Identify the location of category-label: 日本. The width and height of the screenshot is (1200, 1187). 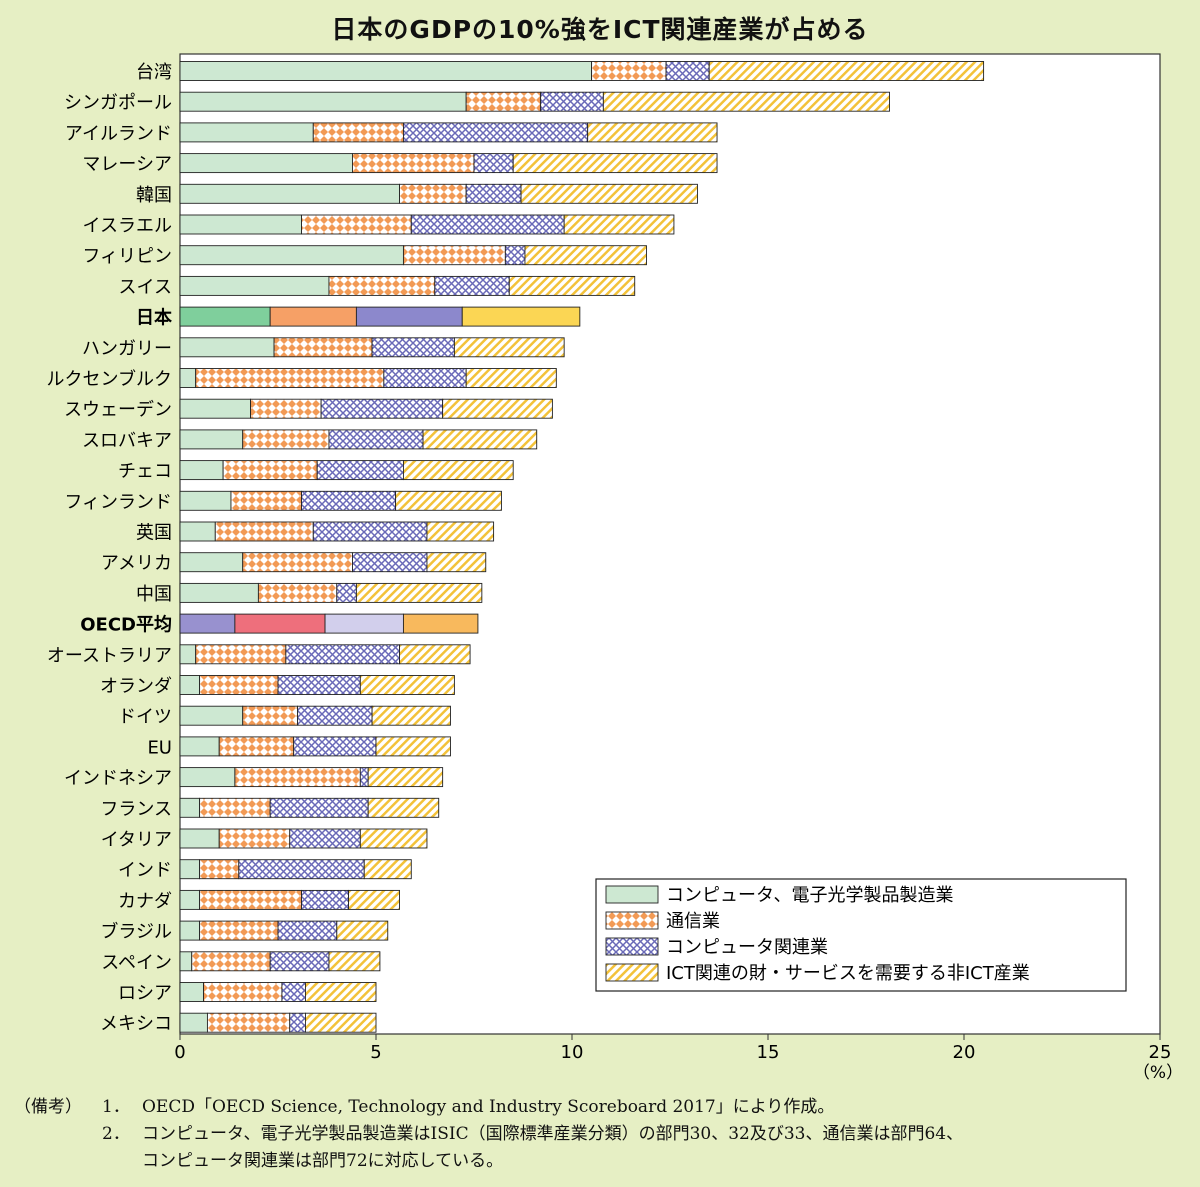
(154, 318).